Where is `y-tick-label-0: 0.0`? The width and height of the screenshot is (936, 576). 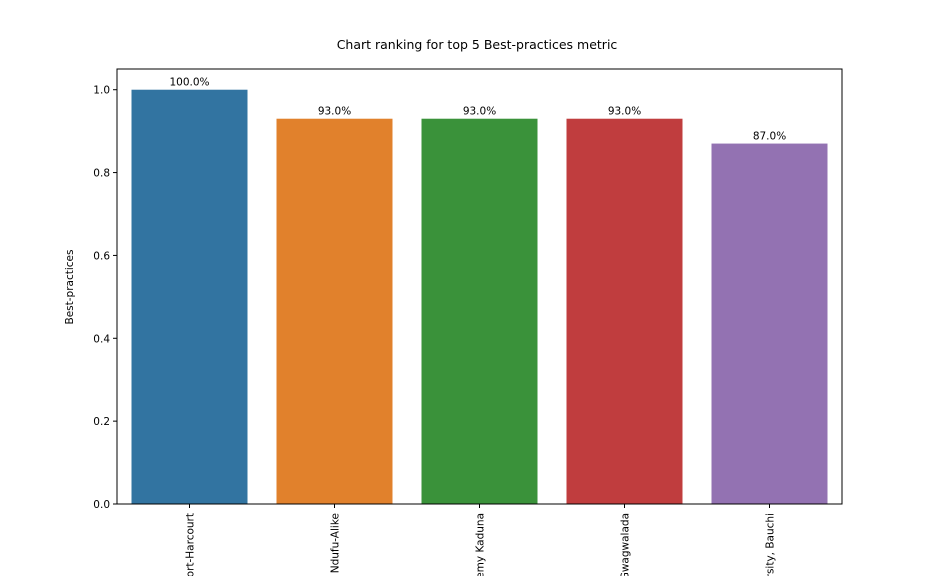
y-tick-label-0: 0.0 is located at coordinates (101, 505).